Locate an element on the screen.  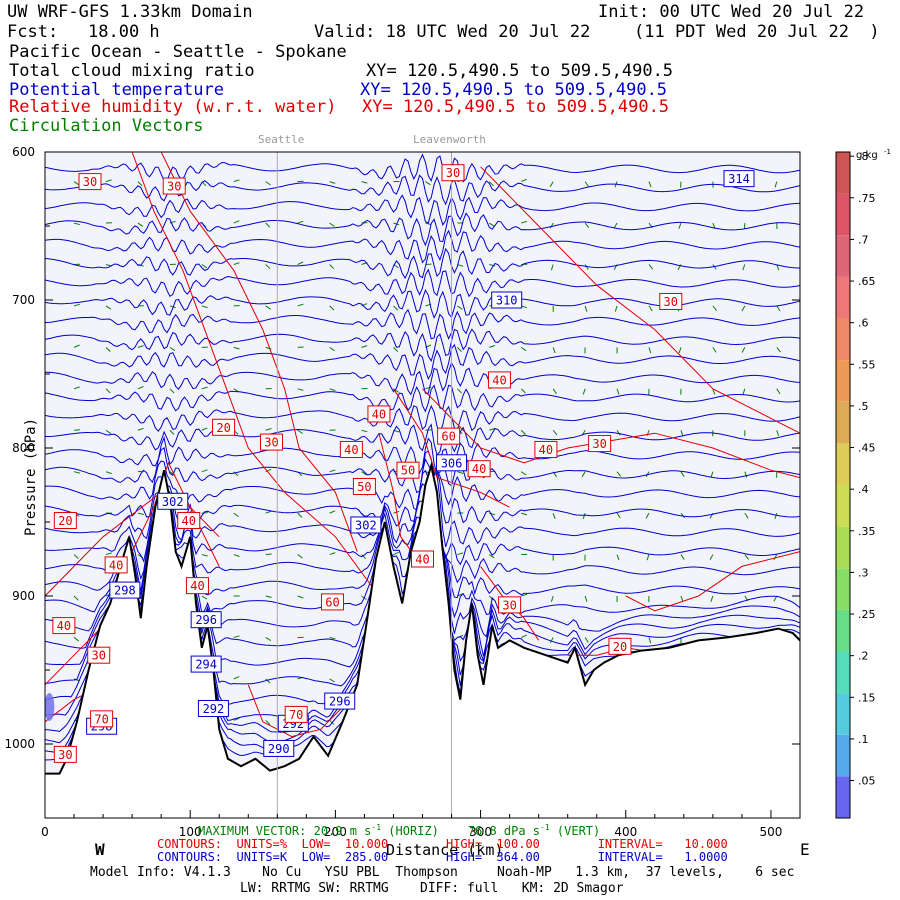
colorbar-units-sup: -1 is located at coordinates (887, 152).